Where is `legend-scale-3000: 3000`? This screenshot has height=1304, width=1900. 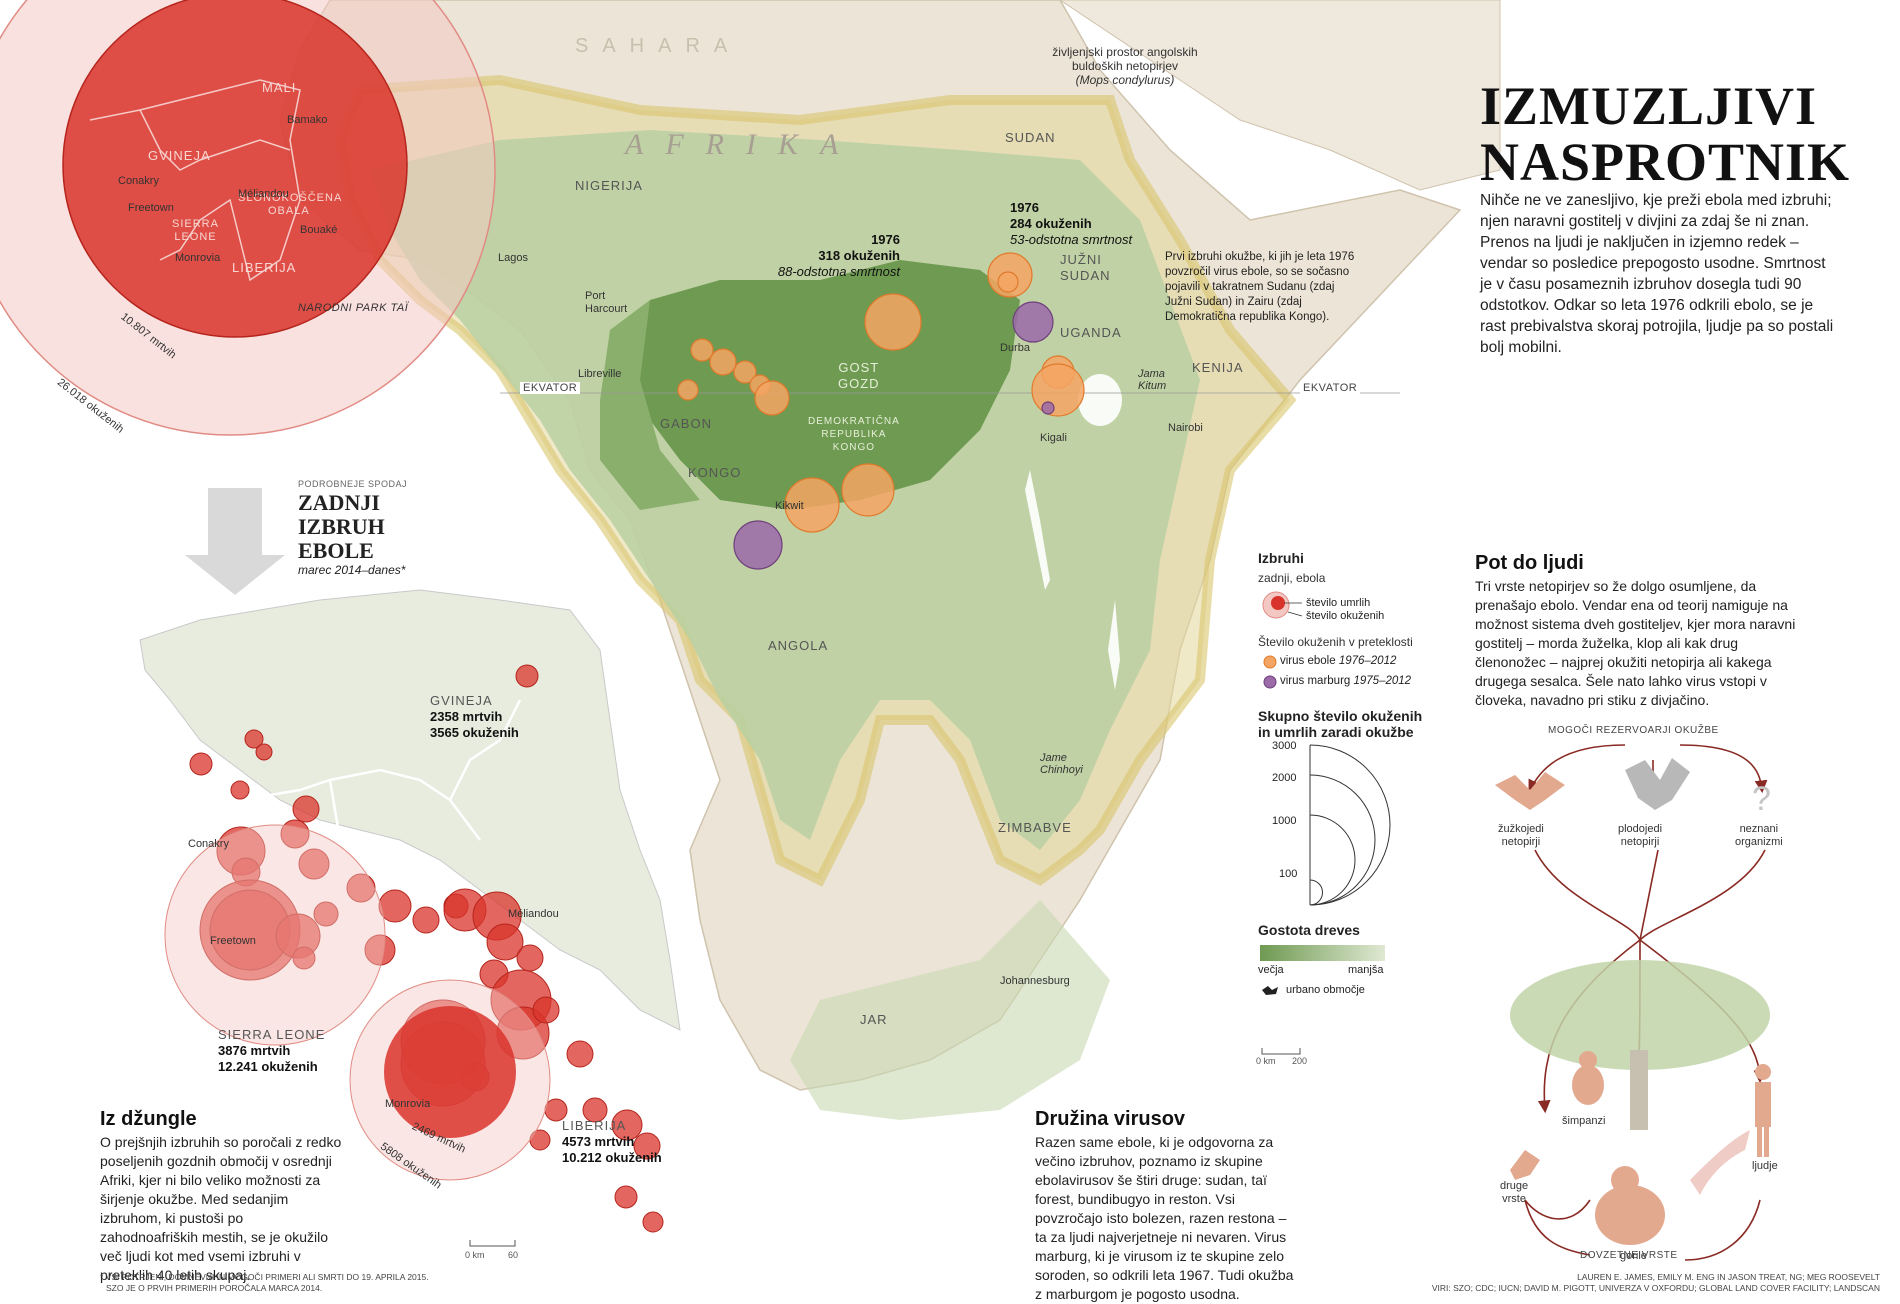
legend-scale-3000: 3000 is located at coordinates (1284, 746).